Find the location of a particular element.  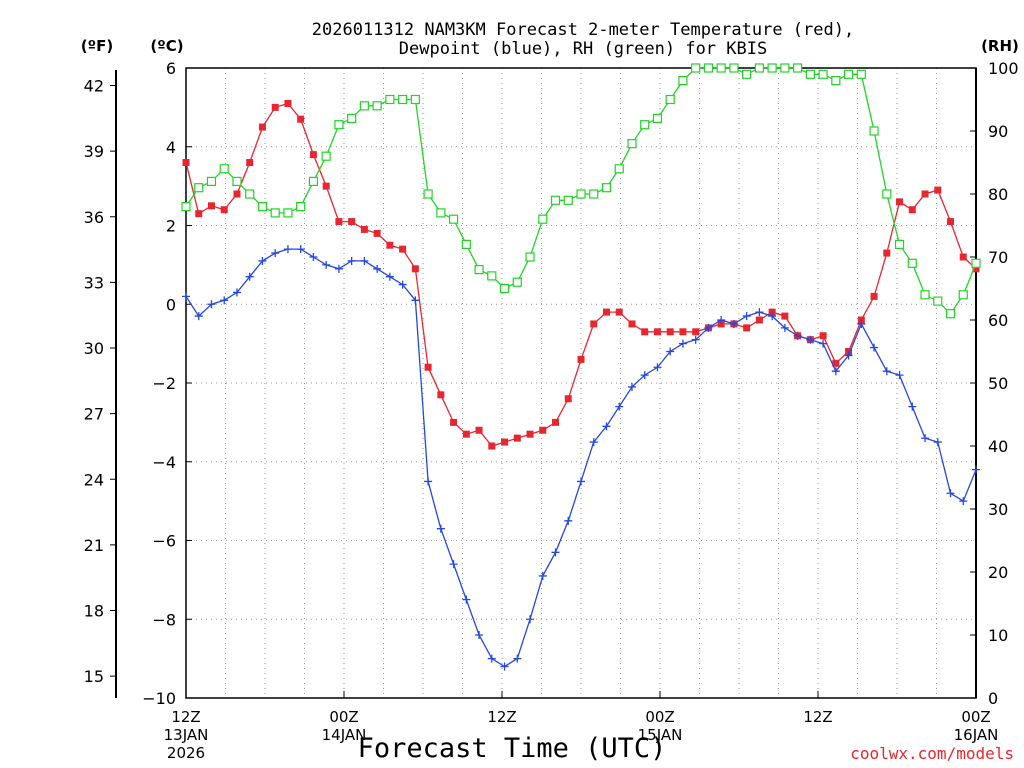

rh-tick-label: 0 is located at coordinates (993, 698).